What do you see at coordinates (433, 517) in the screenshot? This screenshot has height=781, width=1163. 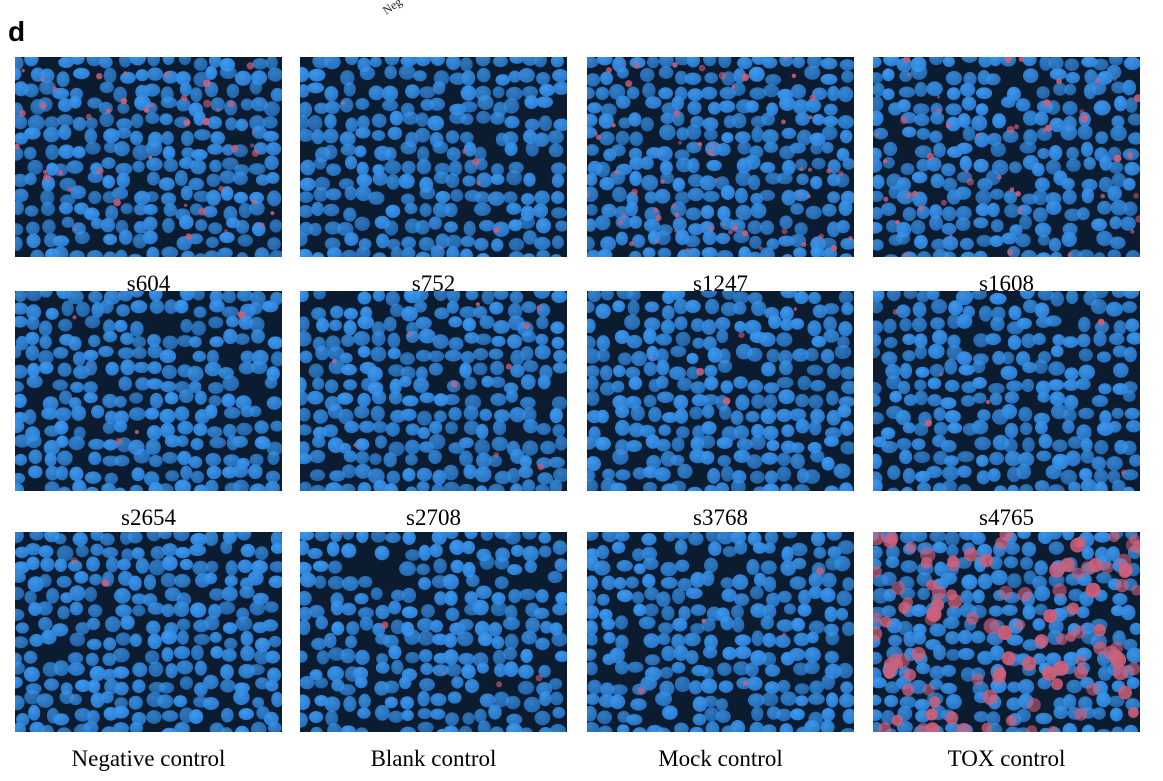 I see `panel-caption: s2708` at bounding box center [433, 517].